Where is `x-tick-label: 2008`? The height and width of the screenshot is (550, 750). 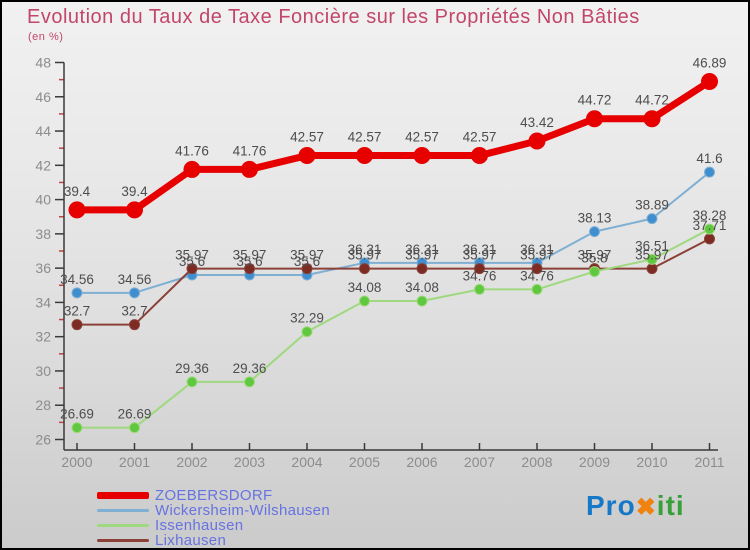 x-tick-label: 2008 is located at coordinates (536, 462).